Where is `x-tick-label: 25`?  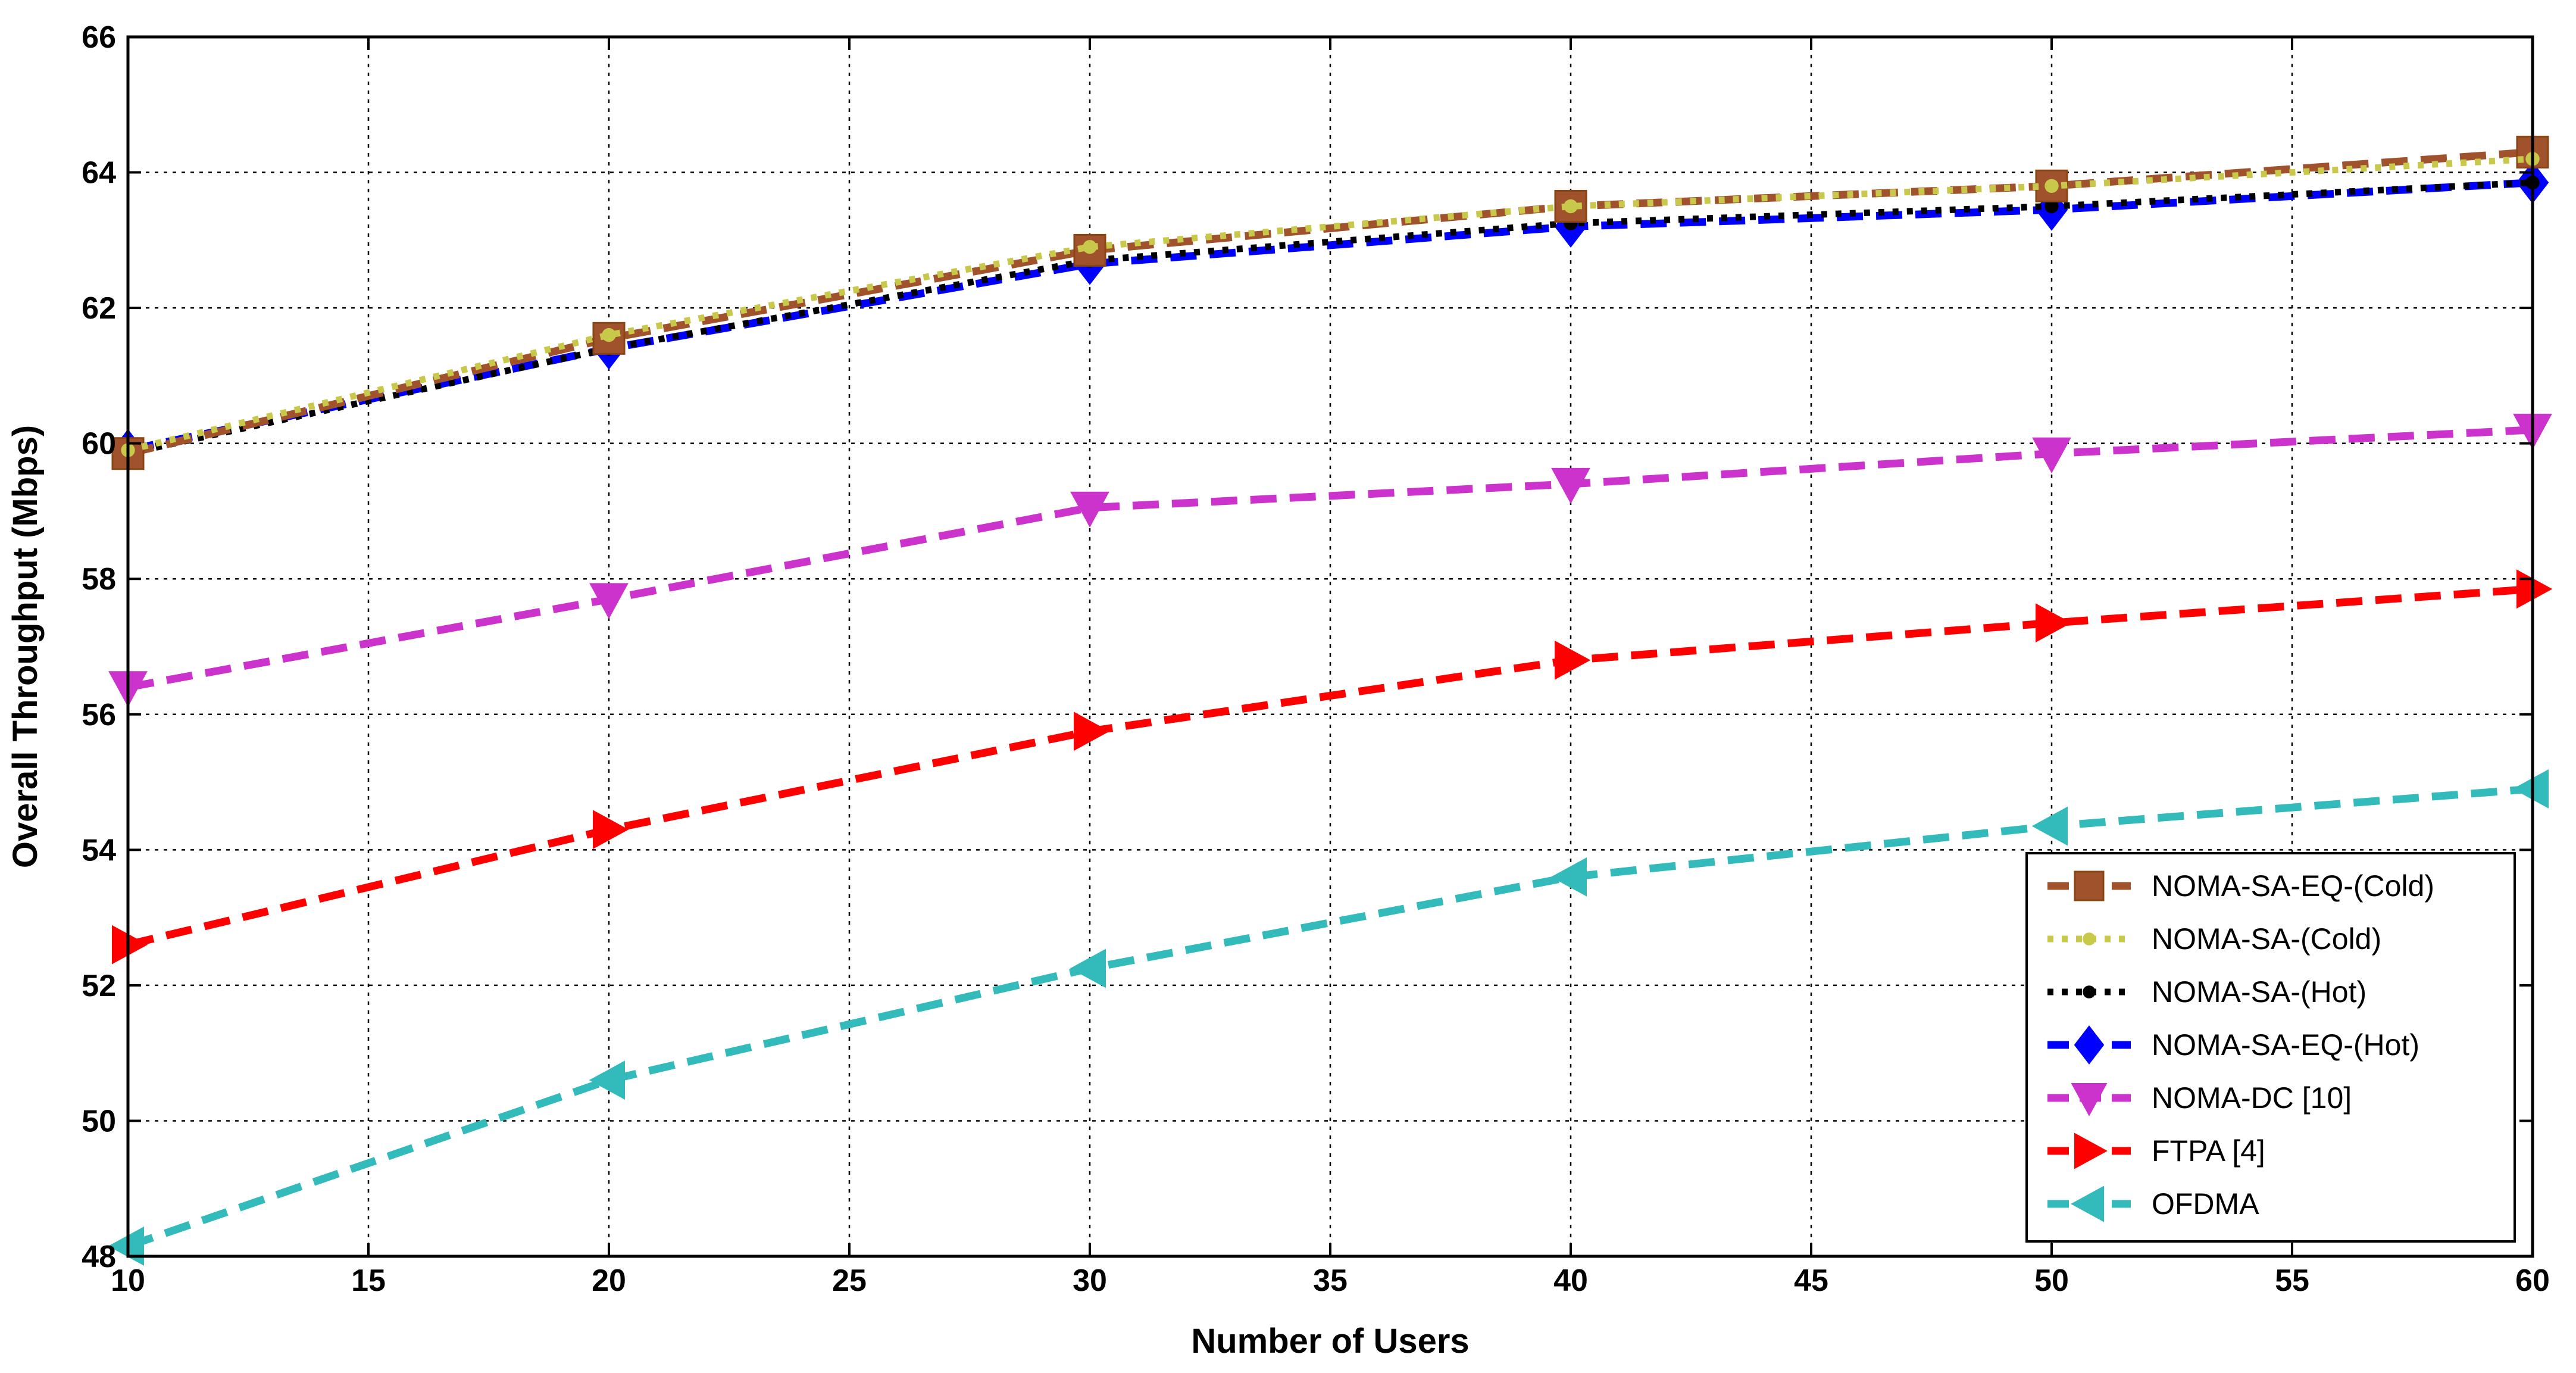
x-tick-label: 25 is located at coordinates (849, 1280).